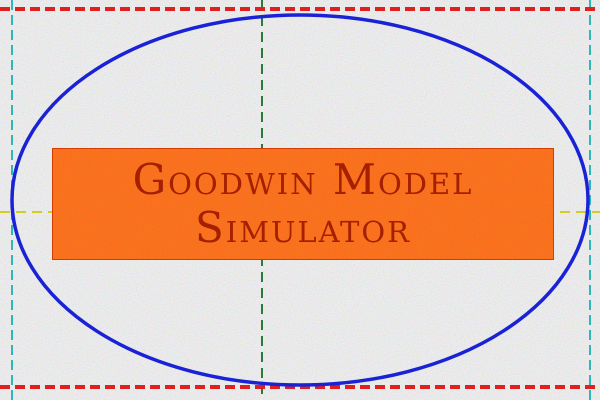 Image resolution: width=600 pixels, height=400 pixels. I want to click on title-line-1: Goodwin Model, so click(303, 179).